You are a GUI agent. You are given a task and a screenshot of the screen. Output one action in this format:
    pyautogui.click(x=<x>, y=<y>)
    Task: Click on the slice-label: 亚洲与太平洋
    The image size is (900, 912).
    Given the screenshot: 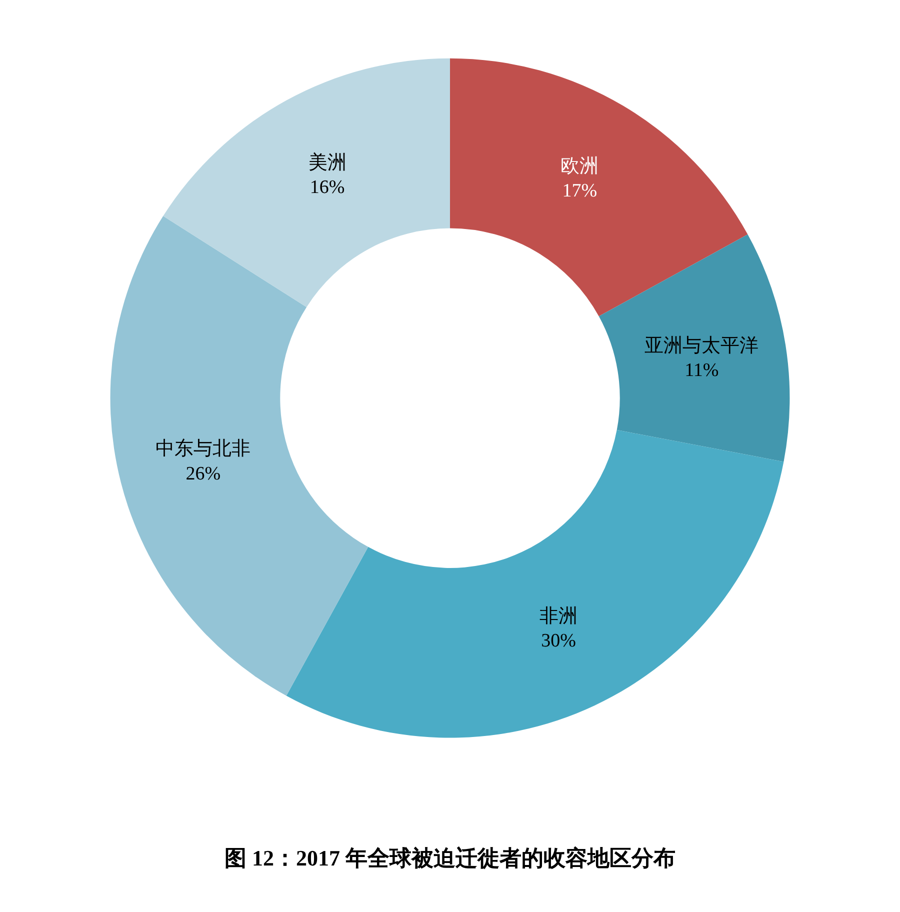 What is the action you would take?
    pyautogui.click(x=701, y=345)
    